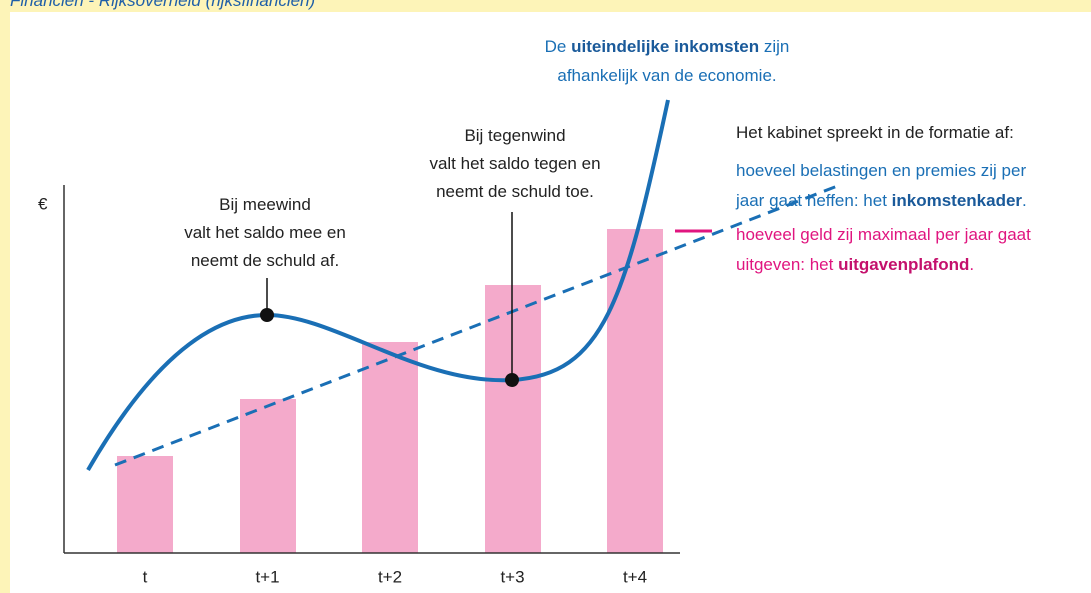 The image size is (1091, 593). What do you see at coordinates (957, 200) in the screenshot?
I see `bold-text: inkomstenkader` at bounding box center [957, 200].